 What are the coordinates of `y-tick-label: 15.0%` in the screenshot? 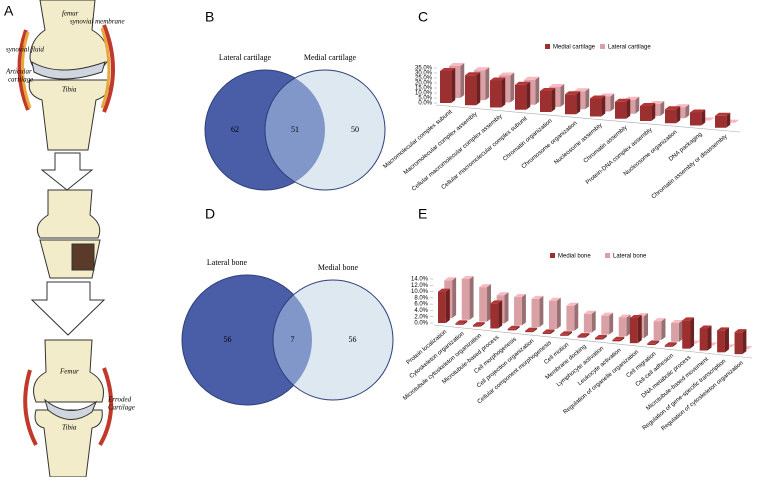 It's located at (424, 89).